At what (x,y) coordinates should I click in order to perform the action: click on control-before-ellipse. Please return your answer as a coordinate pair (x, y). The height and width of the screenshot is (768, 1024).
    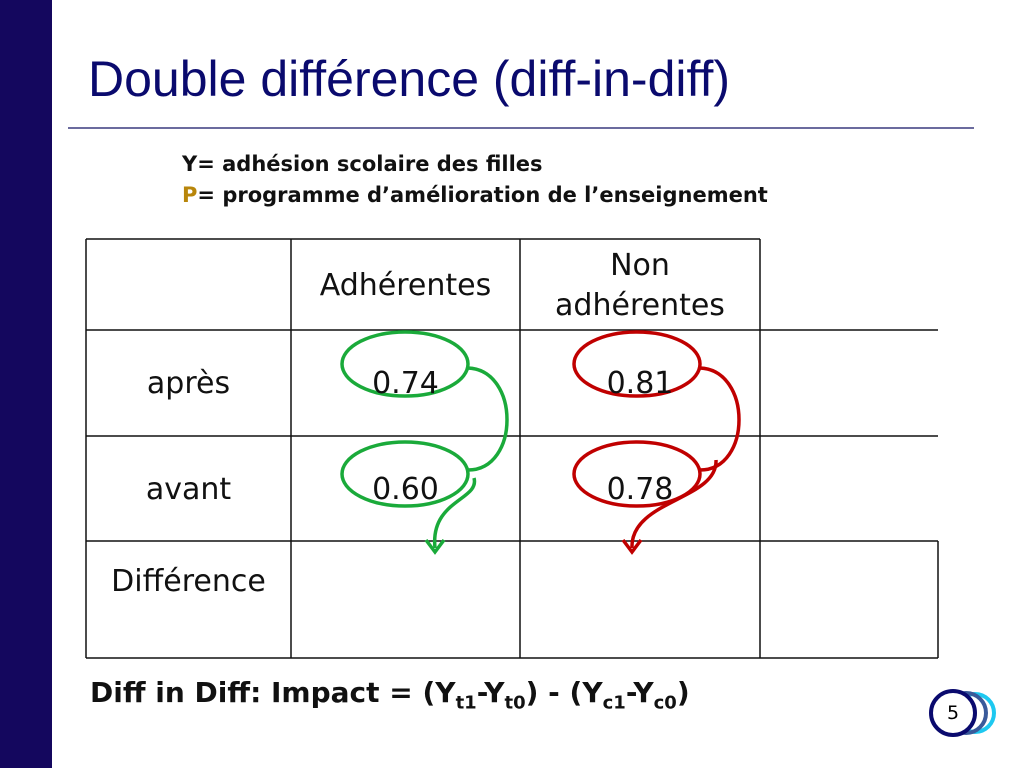
    Looking at the image, I should click on (637, 474).